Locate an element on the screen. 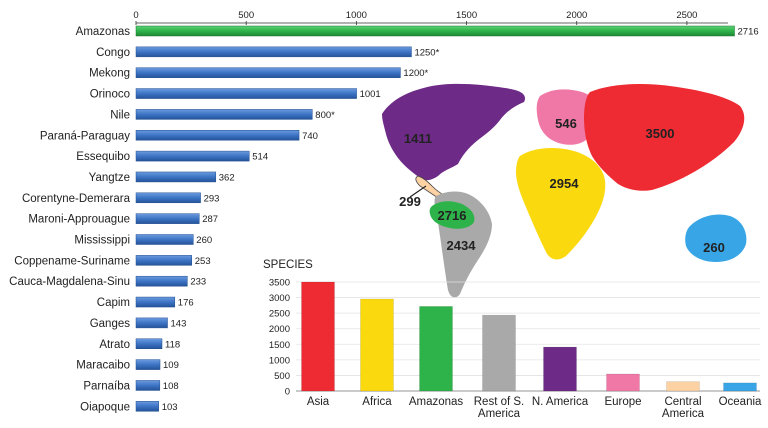  river-category-label: Congo is located at coordinates (113, 53).